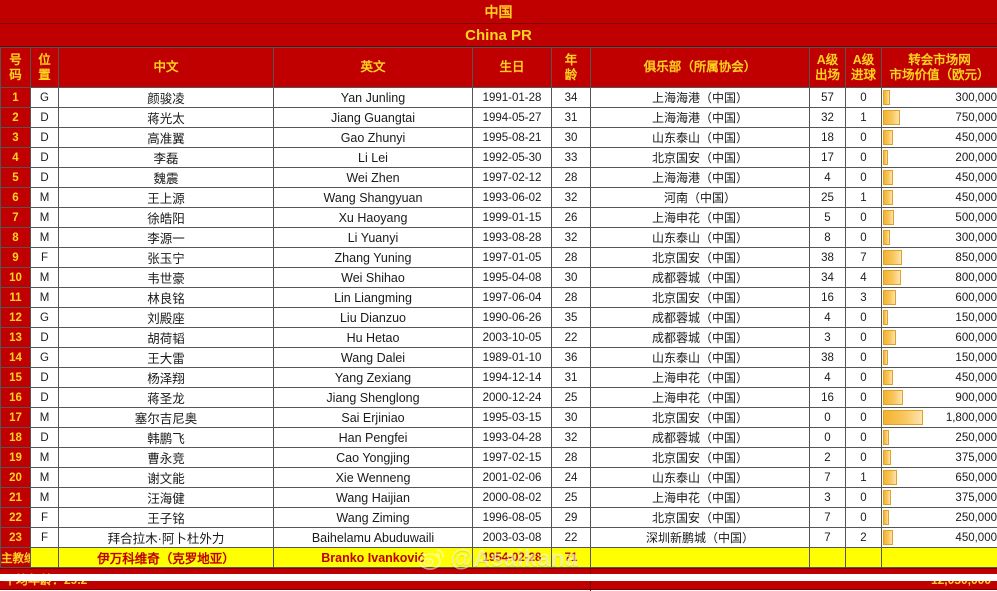 The width and height of the screenshot is (997, 591). I want to click on cell-caps: 0, so click(828, 418).